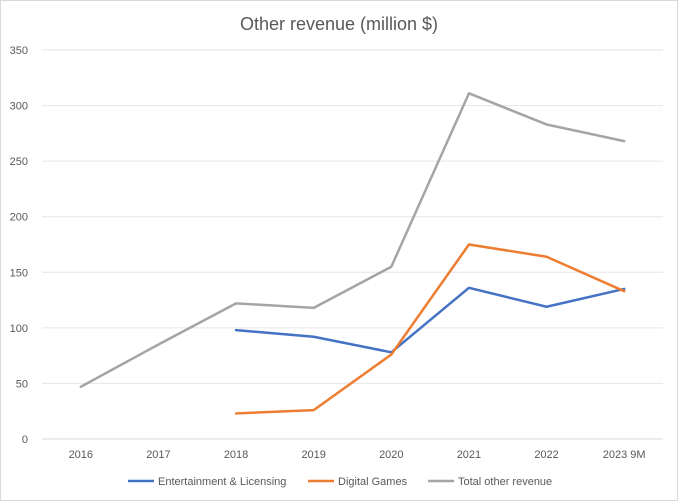 The image size is (678, 501). I want to click on x-axis-ticks: 2016 2017 2018 2019 2020 2021 2022 2023 9M, so click(357, 455).